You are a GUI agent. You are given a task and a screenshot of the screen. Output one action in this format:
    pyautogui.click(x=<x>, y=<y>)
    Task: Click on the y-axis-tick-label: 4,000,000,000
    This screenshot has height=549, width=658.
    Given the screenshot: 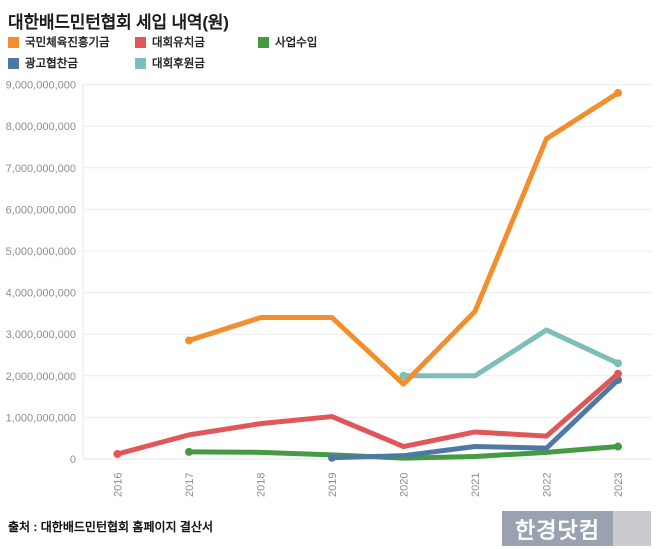 What is the action you would take?
    pyautogui.click(x=41, y=294)
    